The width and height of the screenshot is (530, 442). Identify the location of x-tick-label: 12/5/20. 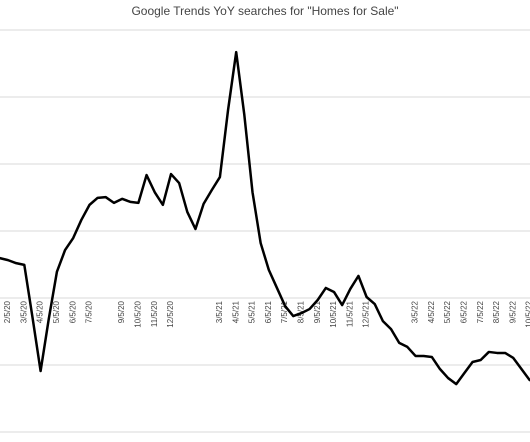
(170, 313).